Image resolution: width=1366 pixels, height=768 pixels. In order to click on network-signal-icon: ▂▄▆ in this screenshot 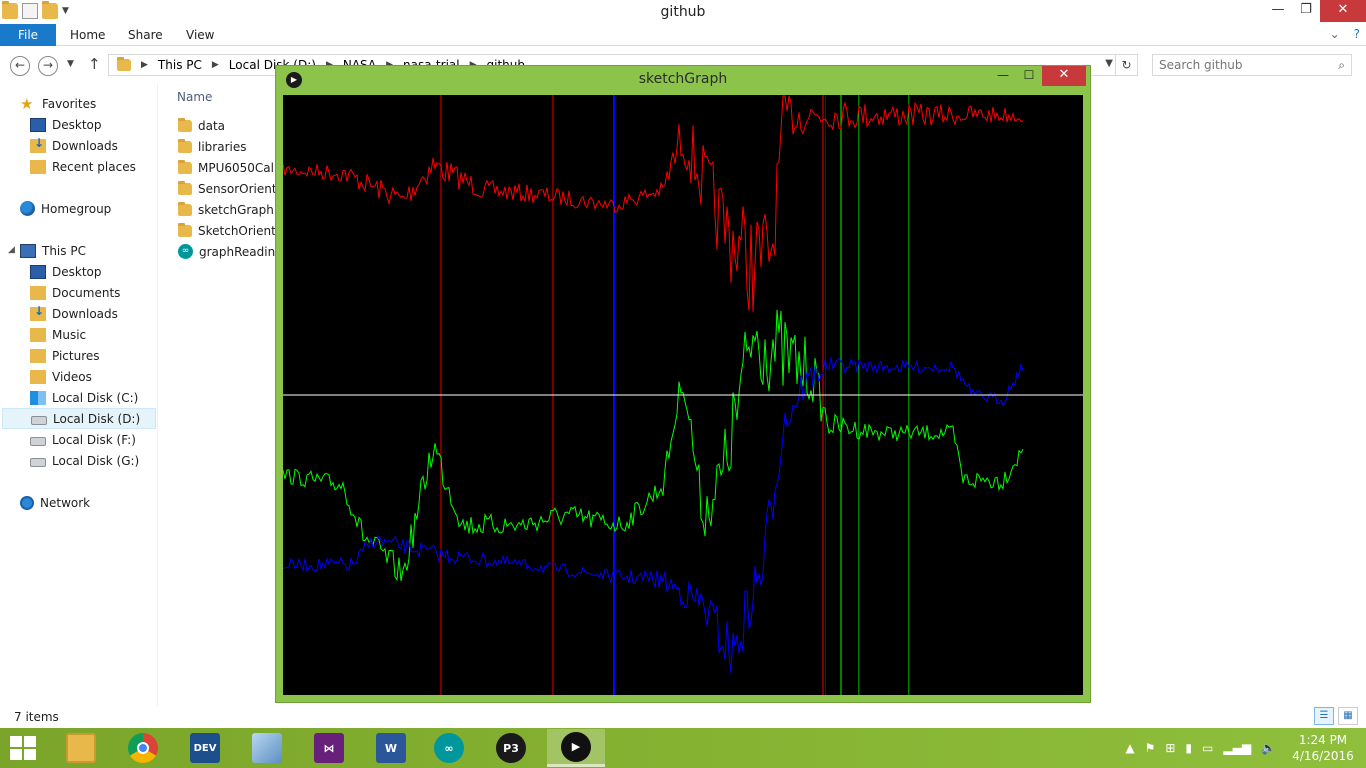, I will do `click(1237, 748)`.